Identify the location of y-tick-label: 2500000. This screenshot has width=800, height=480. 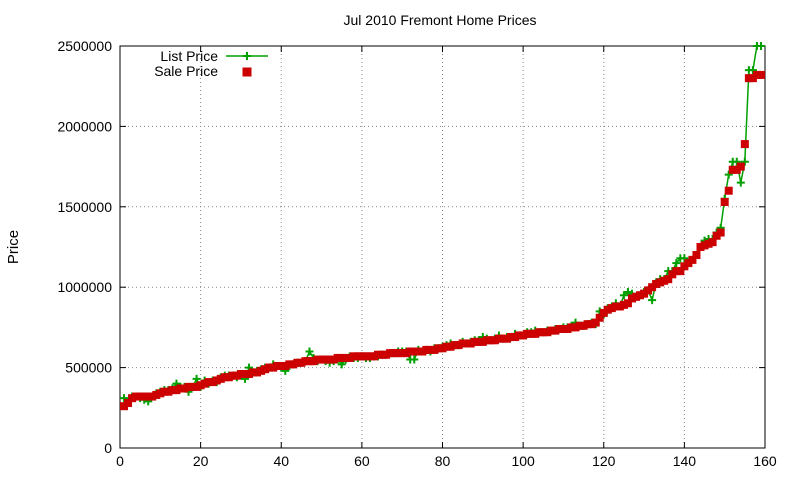
(84, 46).